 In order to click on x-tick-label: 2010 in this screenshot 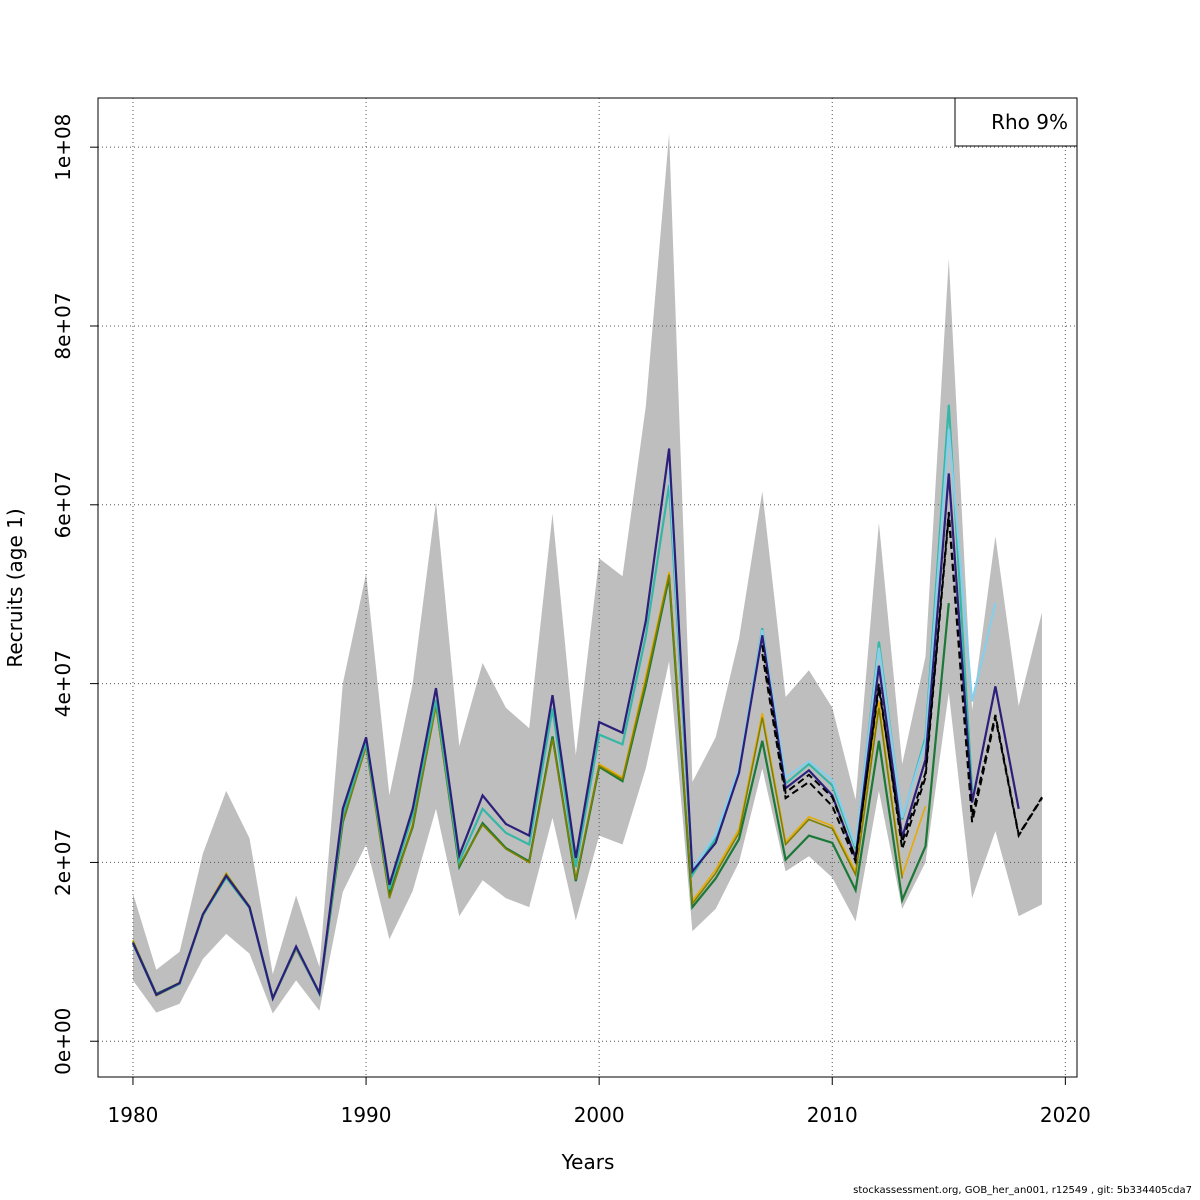, I will do `click(832, 1115)`.